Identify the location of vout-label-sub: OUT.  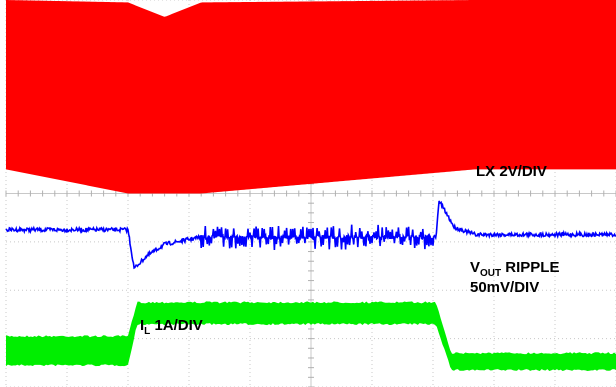
(490, 273).